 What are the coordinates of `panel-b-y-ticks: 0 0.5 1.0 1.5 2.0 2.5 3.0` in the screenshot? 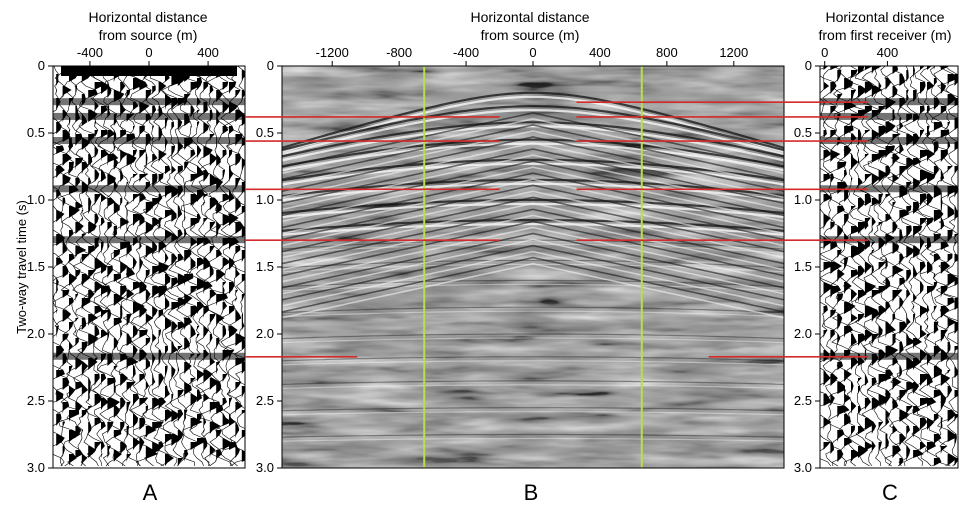 It's located at (269, 266).